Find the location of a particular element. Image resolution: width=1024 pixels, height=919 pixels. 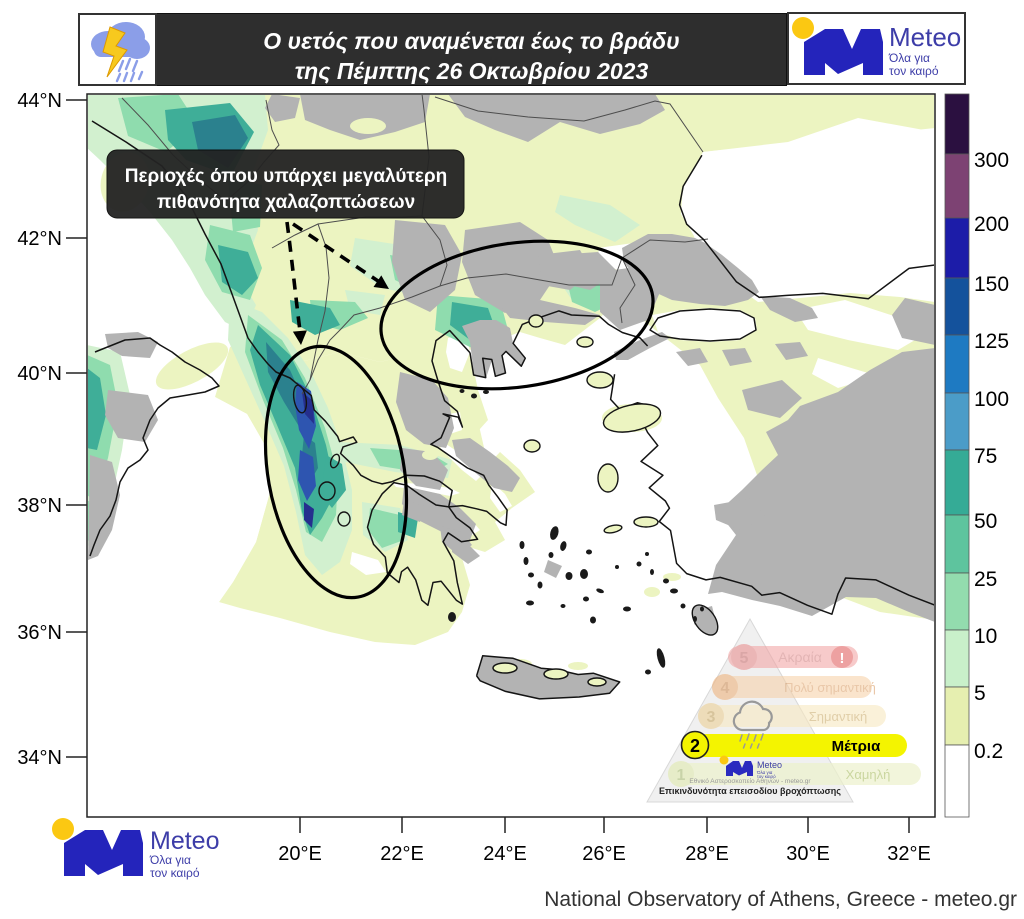

svg-text: 150 is located at coordinates (991, 284).